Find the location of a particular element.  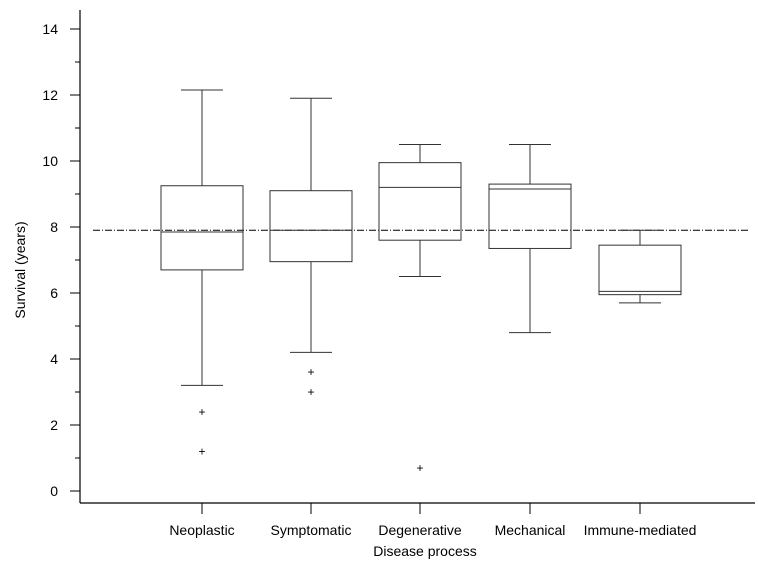

x-tick-label: Degenerative is located at coordinates (419, 530).